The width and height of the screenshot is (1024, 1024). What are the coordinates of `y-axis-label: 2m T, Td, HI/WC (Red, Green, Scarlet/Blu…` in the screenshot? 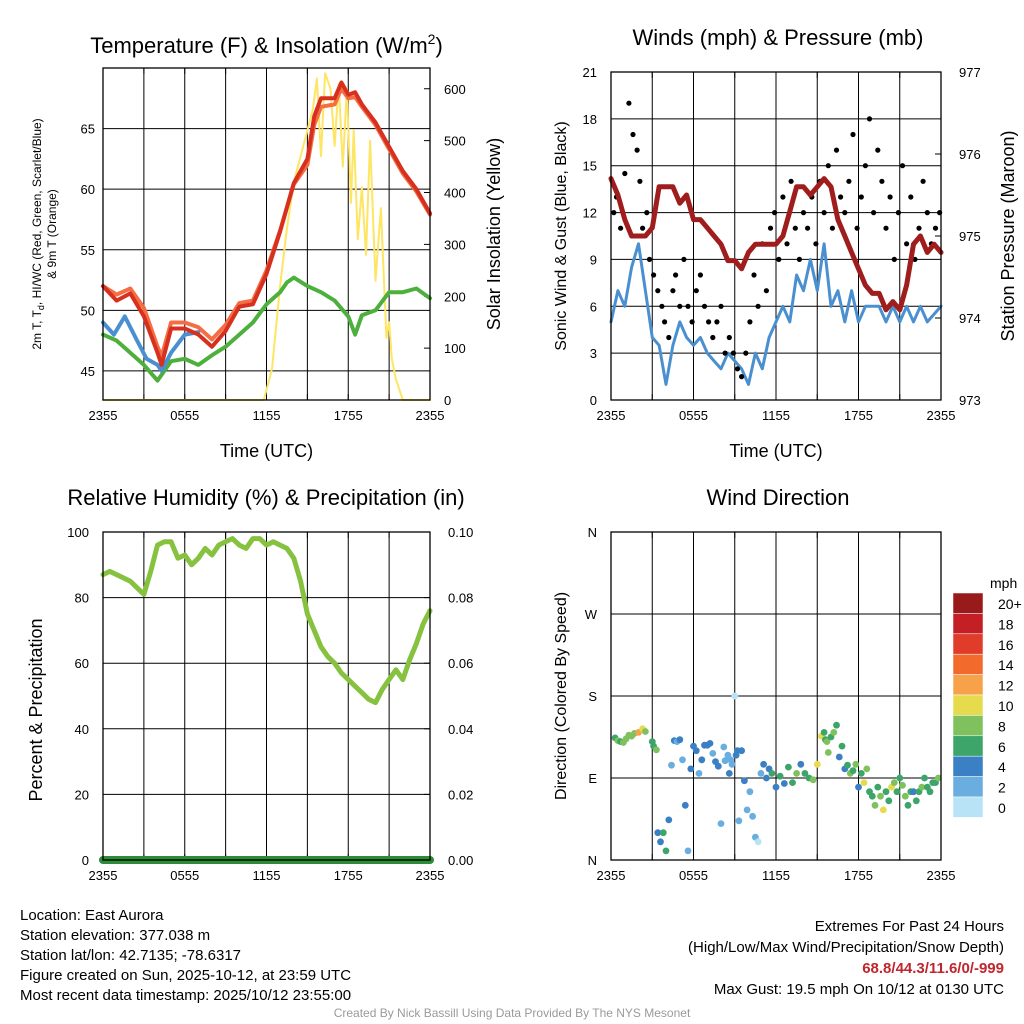 It's located at (38, 233).